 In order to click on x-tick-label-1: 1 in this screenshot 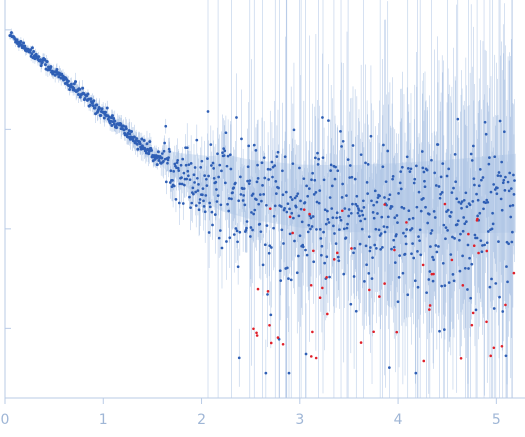, I will do `click(103, 420)`.